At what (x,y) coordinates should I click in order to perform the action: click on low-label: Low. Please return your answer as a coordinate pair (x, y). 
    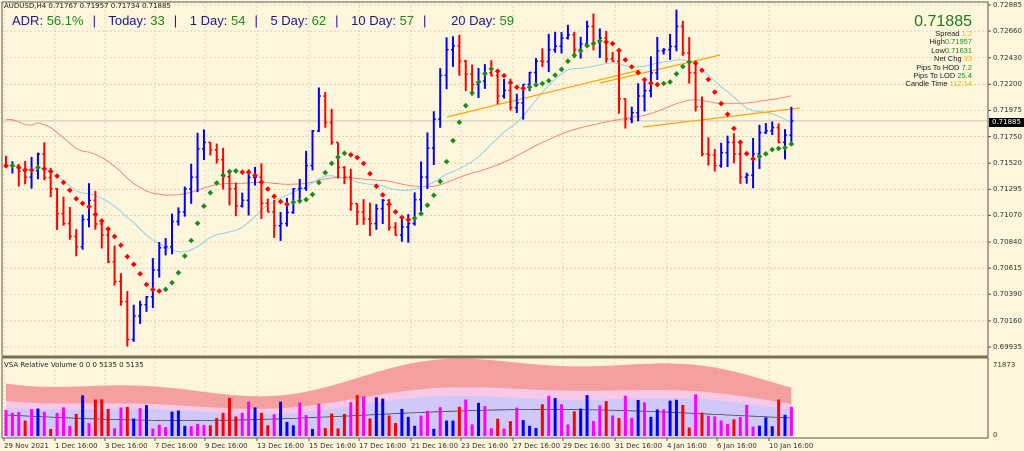
    Looking at the image, I should click on (938, 50).